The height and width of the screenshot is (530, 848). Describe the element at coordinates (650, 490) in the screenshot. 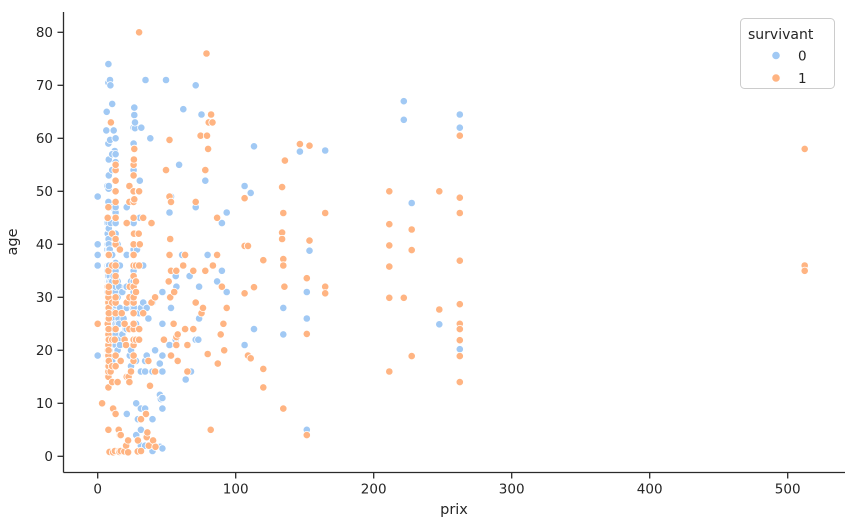

I see `x-tick-label: 400` at that location.